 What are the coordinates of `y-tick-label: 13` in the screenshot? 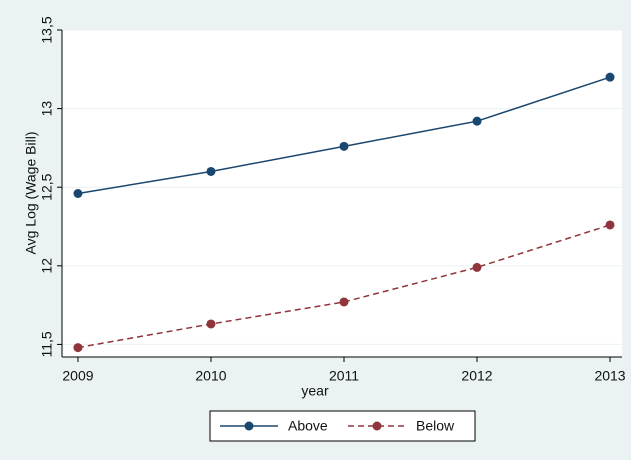 It's located at (47, 109).